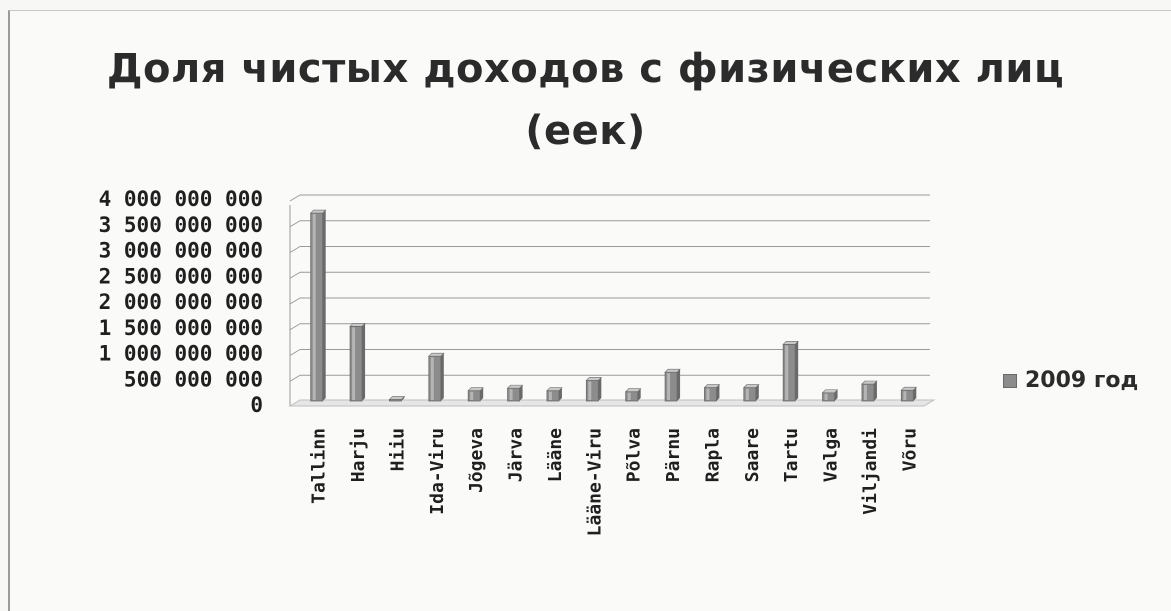  I want to click on x-tick-label: Valga, so click(831, 455).